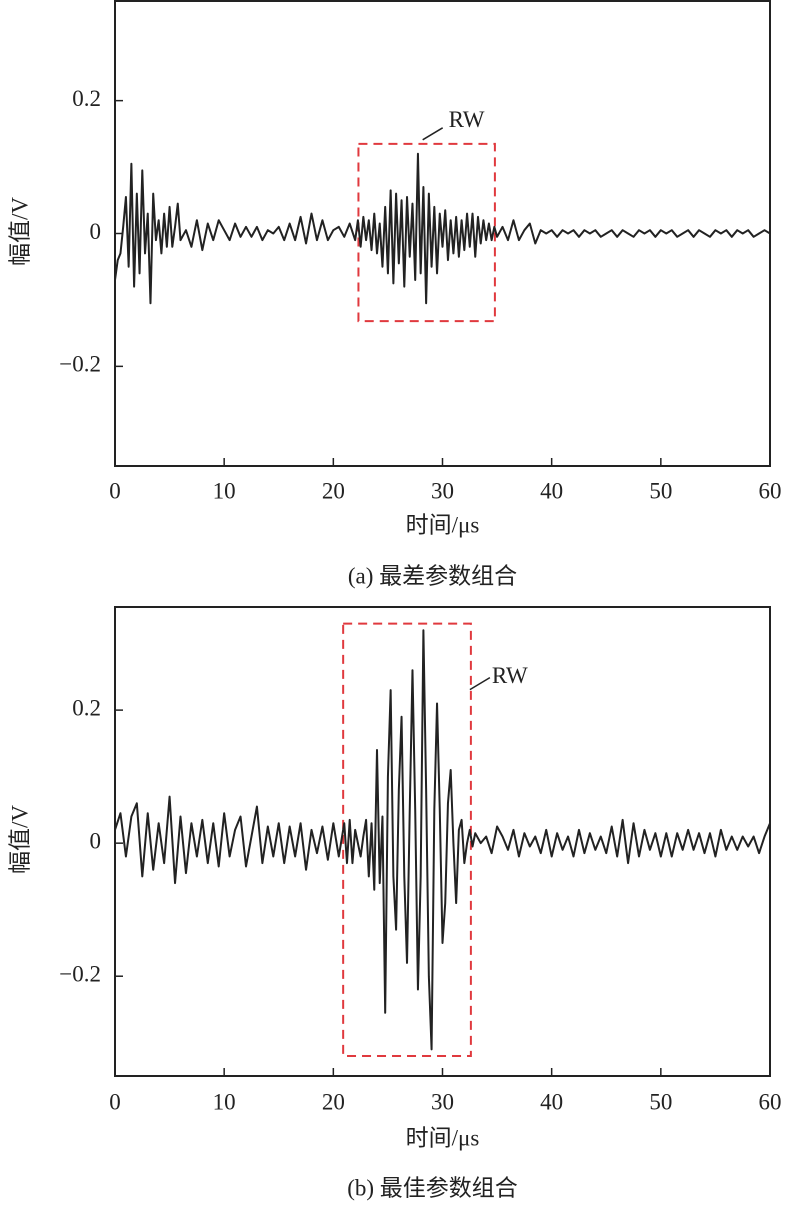  I want to click on caption: (a) 最差参数组合, so click(432, 575).